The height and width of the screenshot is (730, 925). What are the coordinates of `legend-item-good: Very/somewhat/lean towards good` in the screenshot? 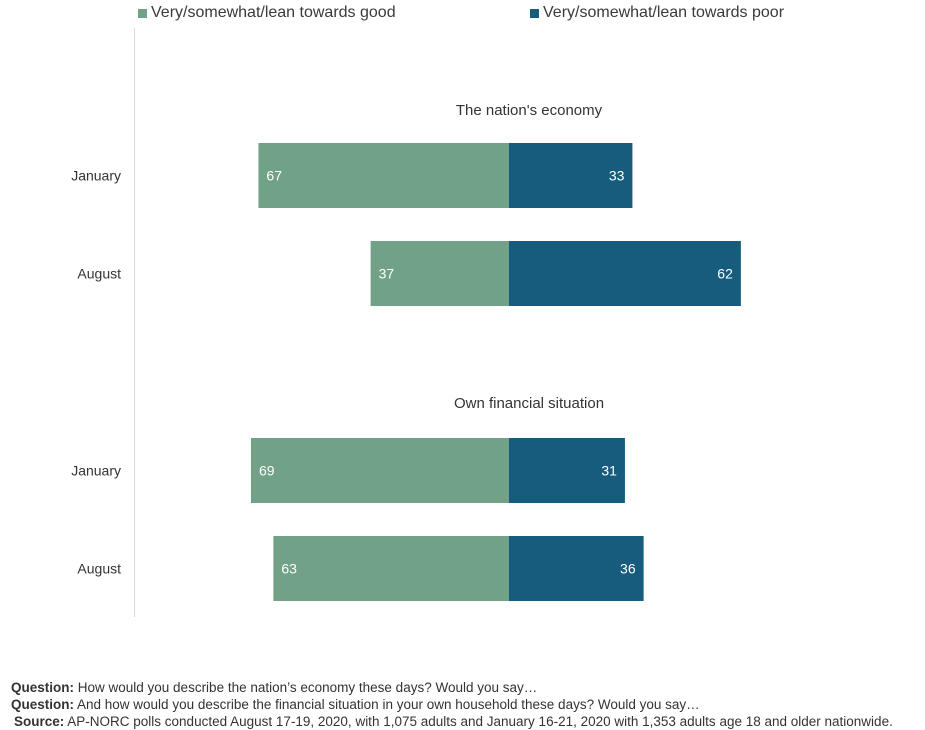 It's located at (267, 13).